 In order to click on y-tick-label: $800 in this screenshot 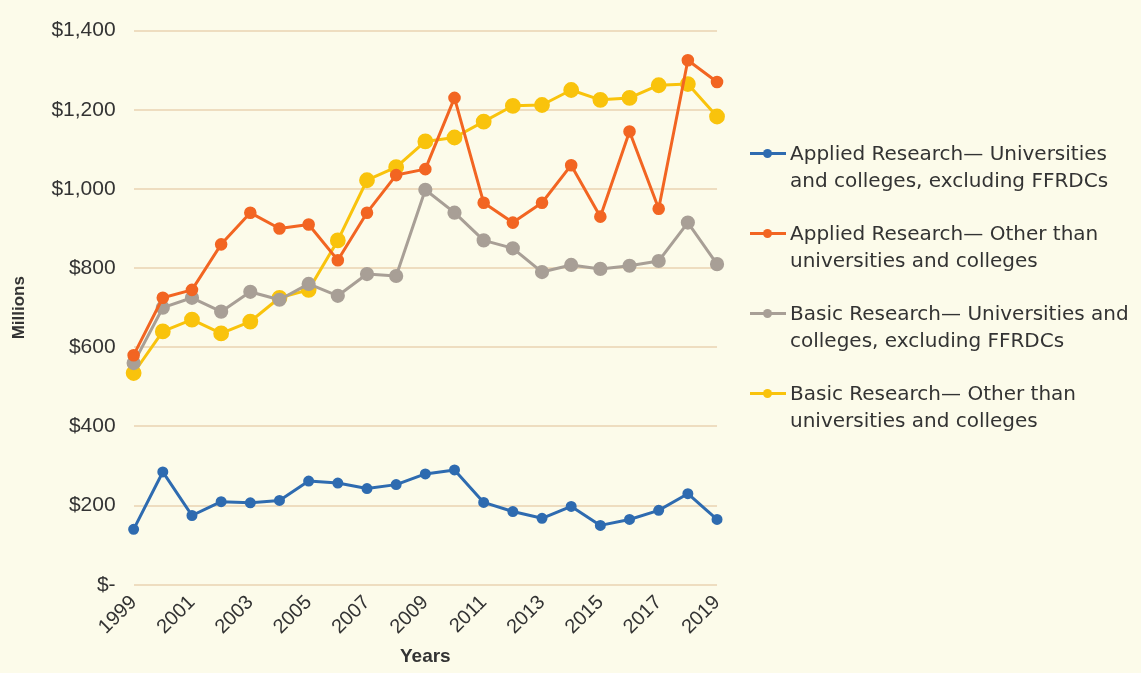, I will do `click(92, 266)`.